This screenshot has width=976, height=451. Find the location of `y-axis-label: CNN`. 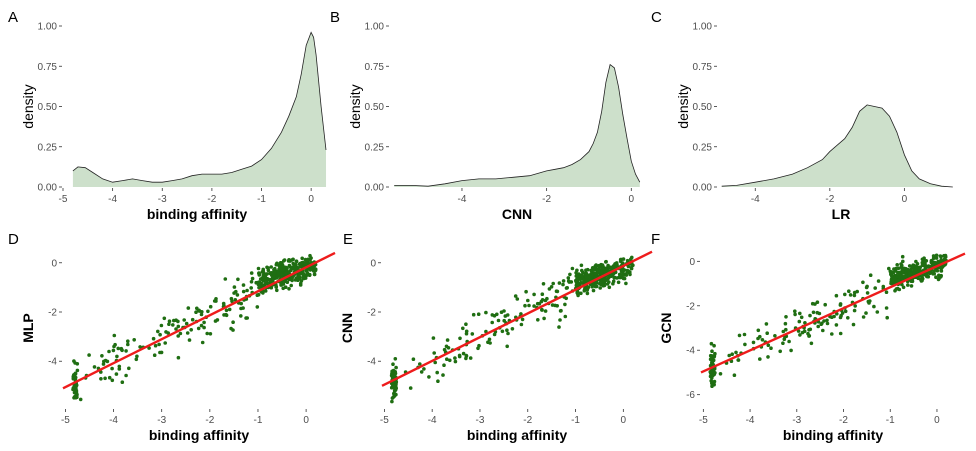

y-axis-label: CNN is located at coordinates (347, 328).